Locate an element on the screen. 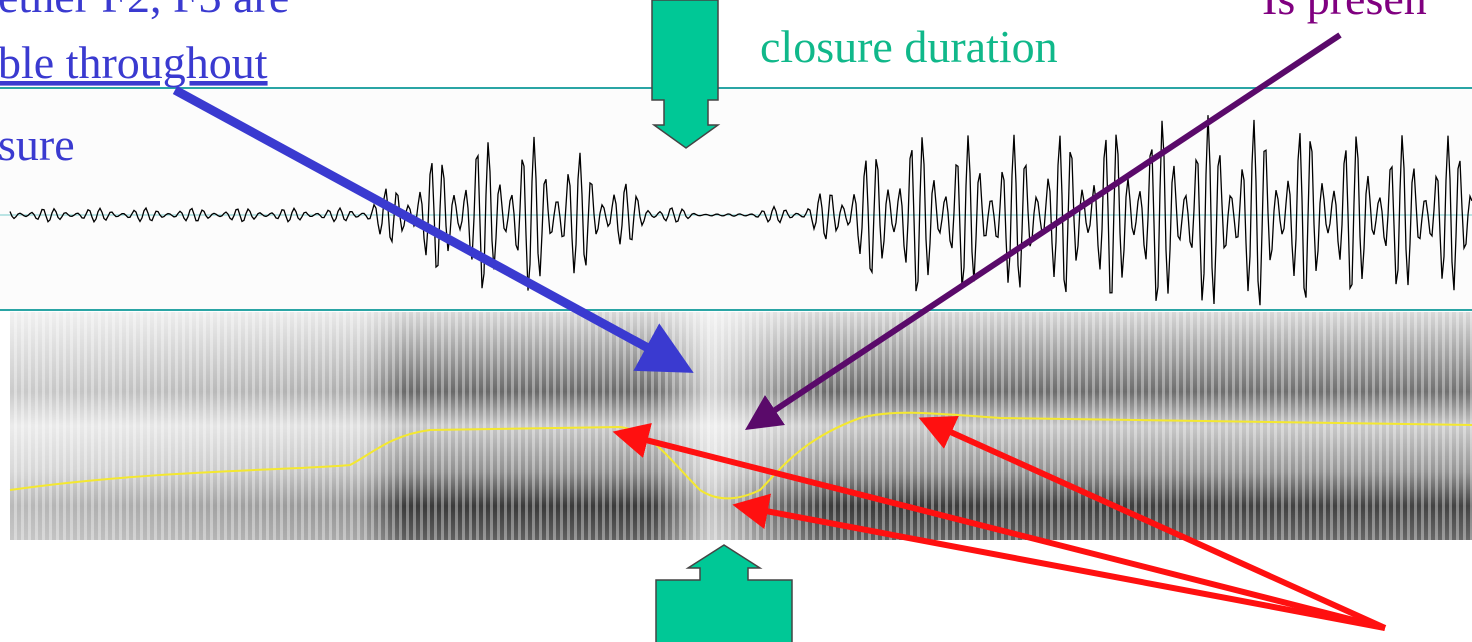 The height and width of the screenshot is (642, 1472). pitch-track is located at coordinates (740, 455).